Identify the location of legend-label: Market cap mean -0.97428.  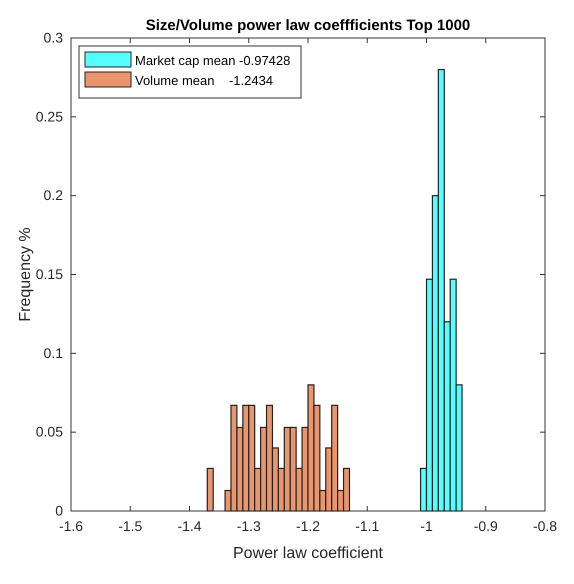
(212, 60).